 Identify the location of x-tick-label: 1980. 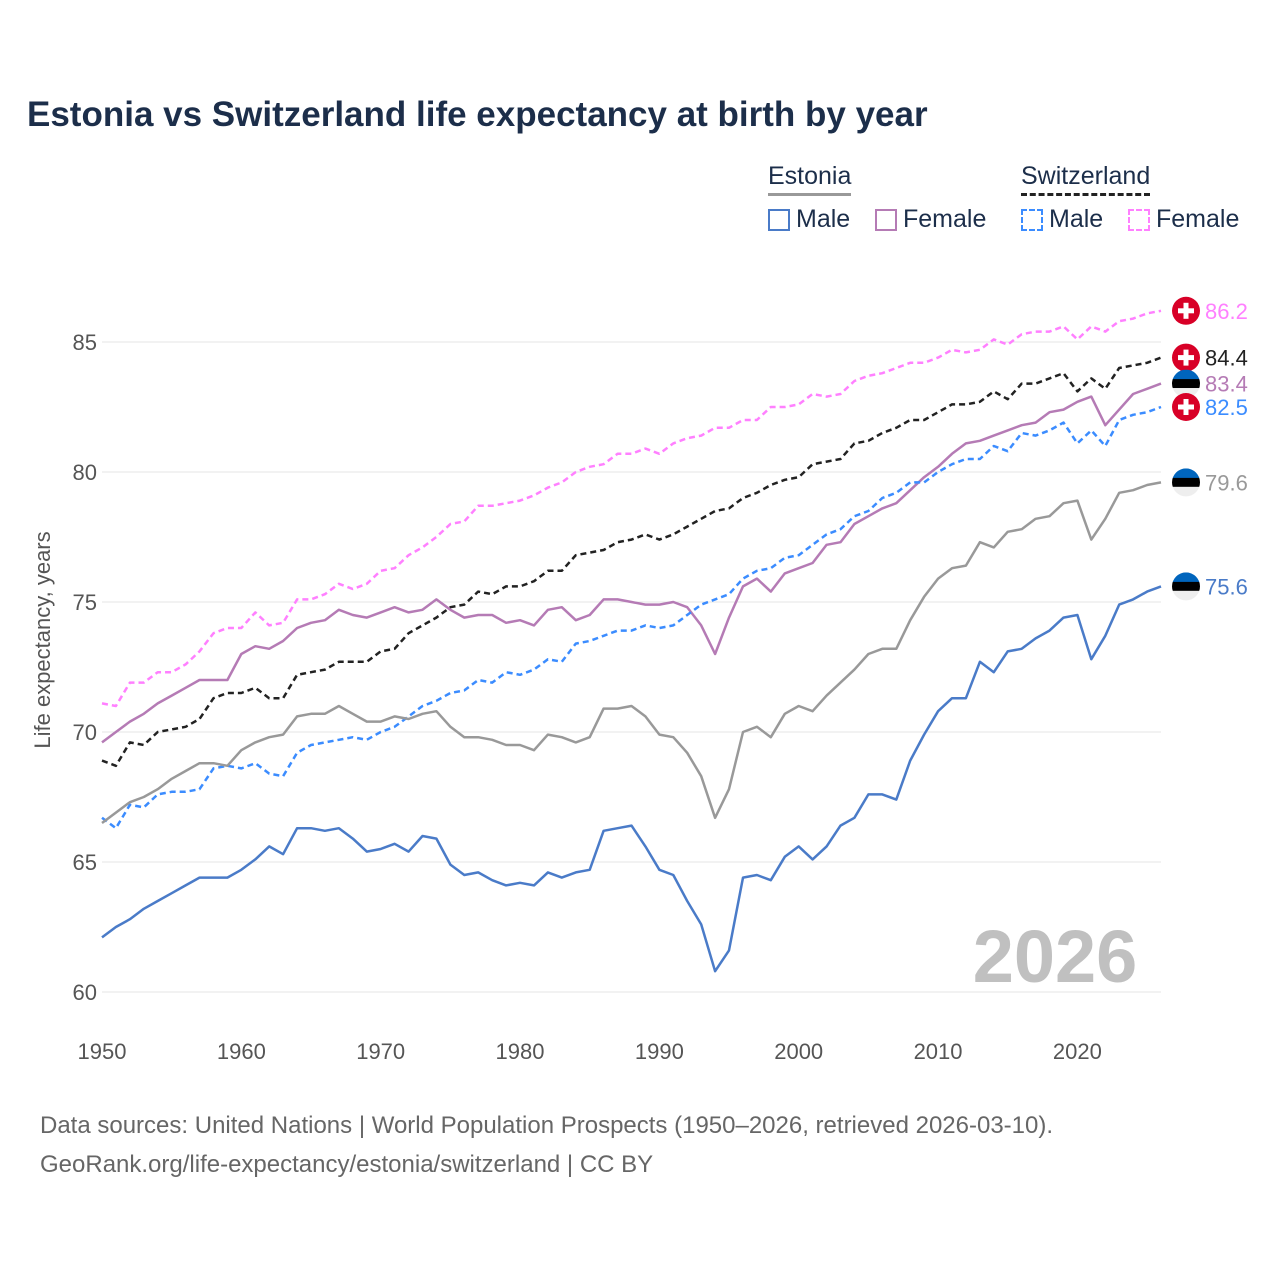
(520, 1051).